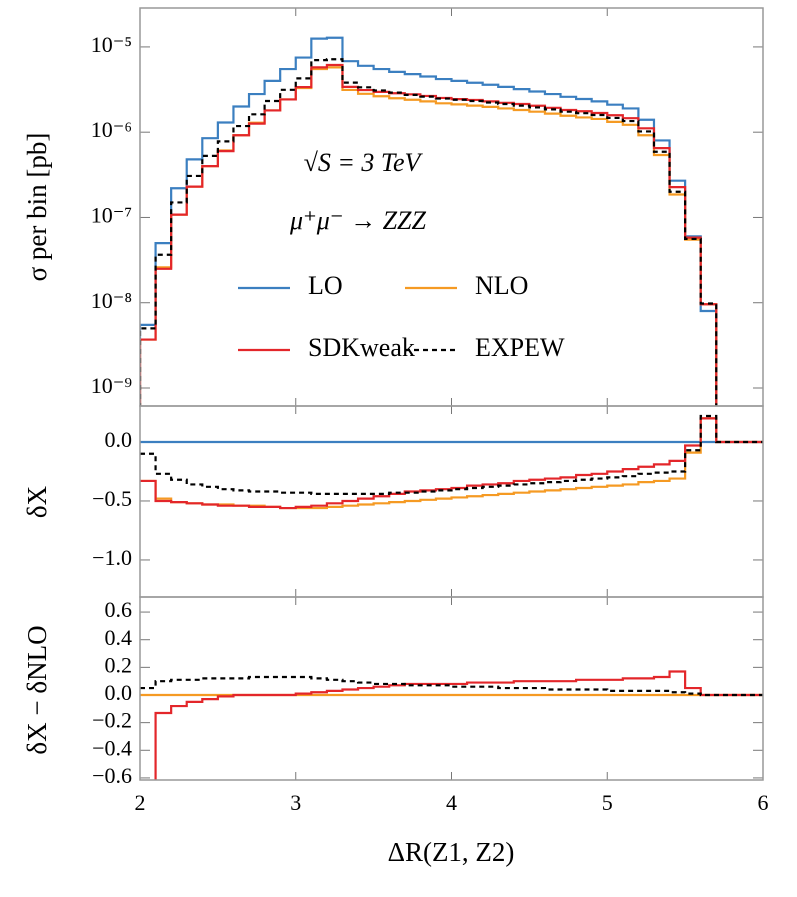 The height and width of the screenshot is (897, 797). What do you see at coordinates (112, 775) in the screenshot?
I see `y-tick-label: −0.6` at bounding box center [112, 775].